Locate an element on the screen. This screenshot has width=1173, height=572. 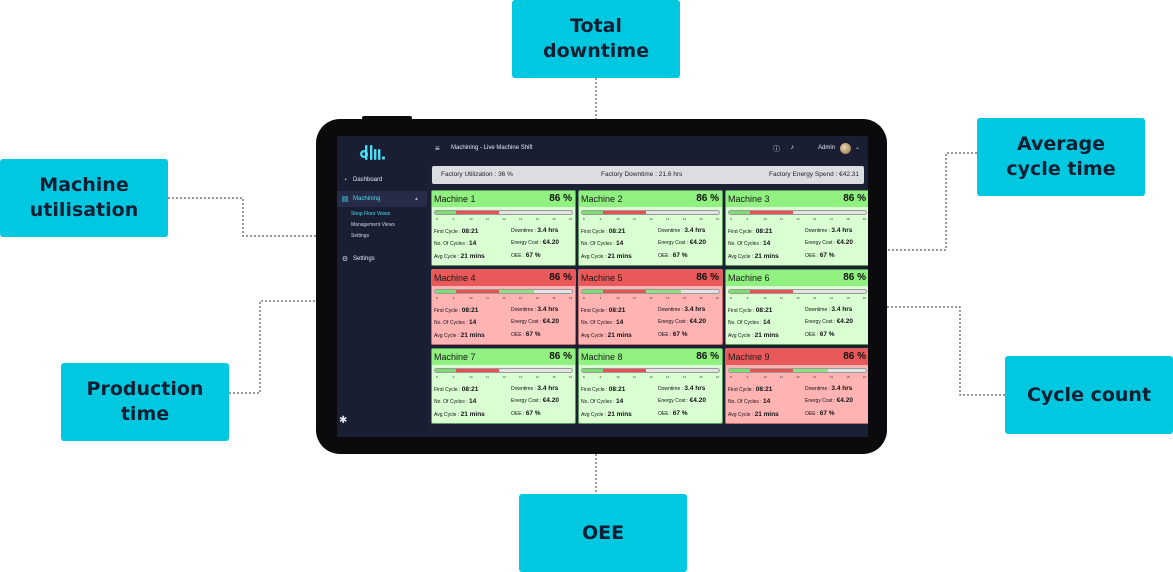
machine-name: Machine 6 is located at coordinates (749, 278).